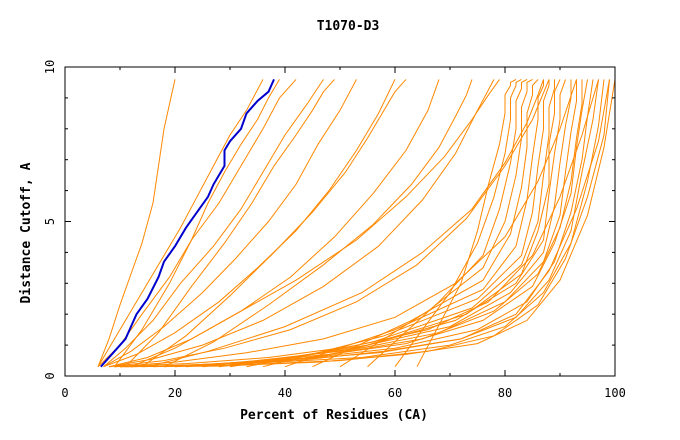 Image resolution: width=680 pixels, height=440 pixels. What do you see at coordinates (285, 393) in the screenshot?
I see `x-tick-label: 40` at bounding box center [285, 393].